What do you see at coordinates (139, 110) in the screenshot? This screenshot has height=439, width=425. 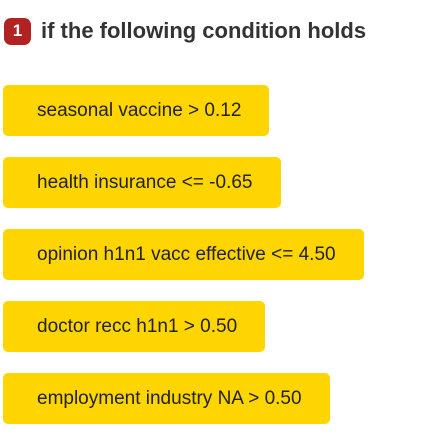 I see `condition-text: seasonal vaccine > 0.12` at bounding box center [139, 110].